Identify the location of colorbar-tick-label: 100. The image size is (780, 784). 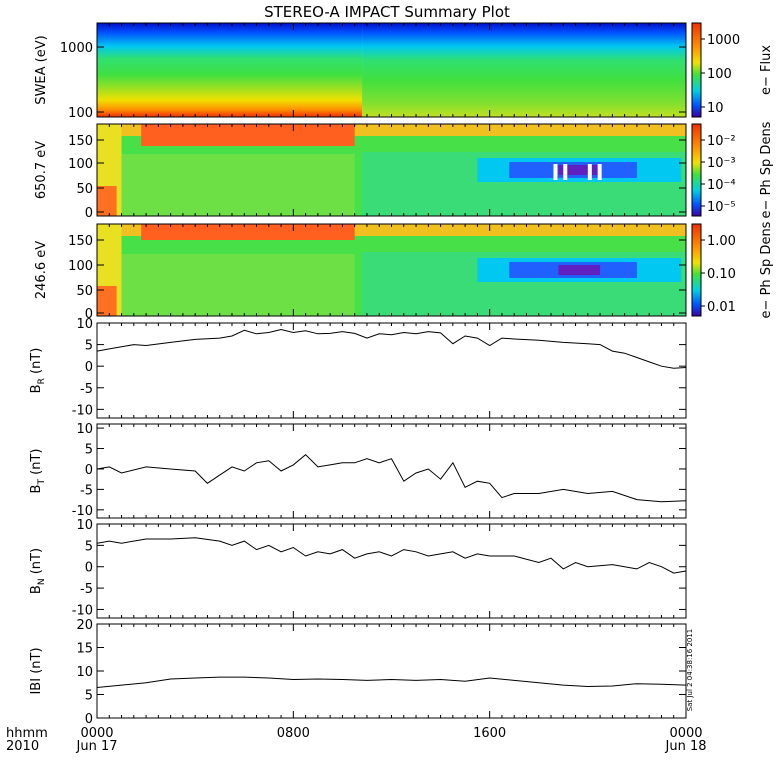
(719, 74).